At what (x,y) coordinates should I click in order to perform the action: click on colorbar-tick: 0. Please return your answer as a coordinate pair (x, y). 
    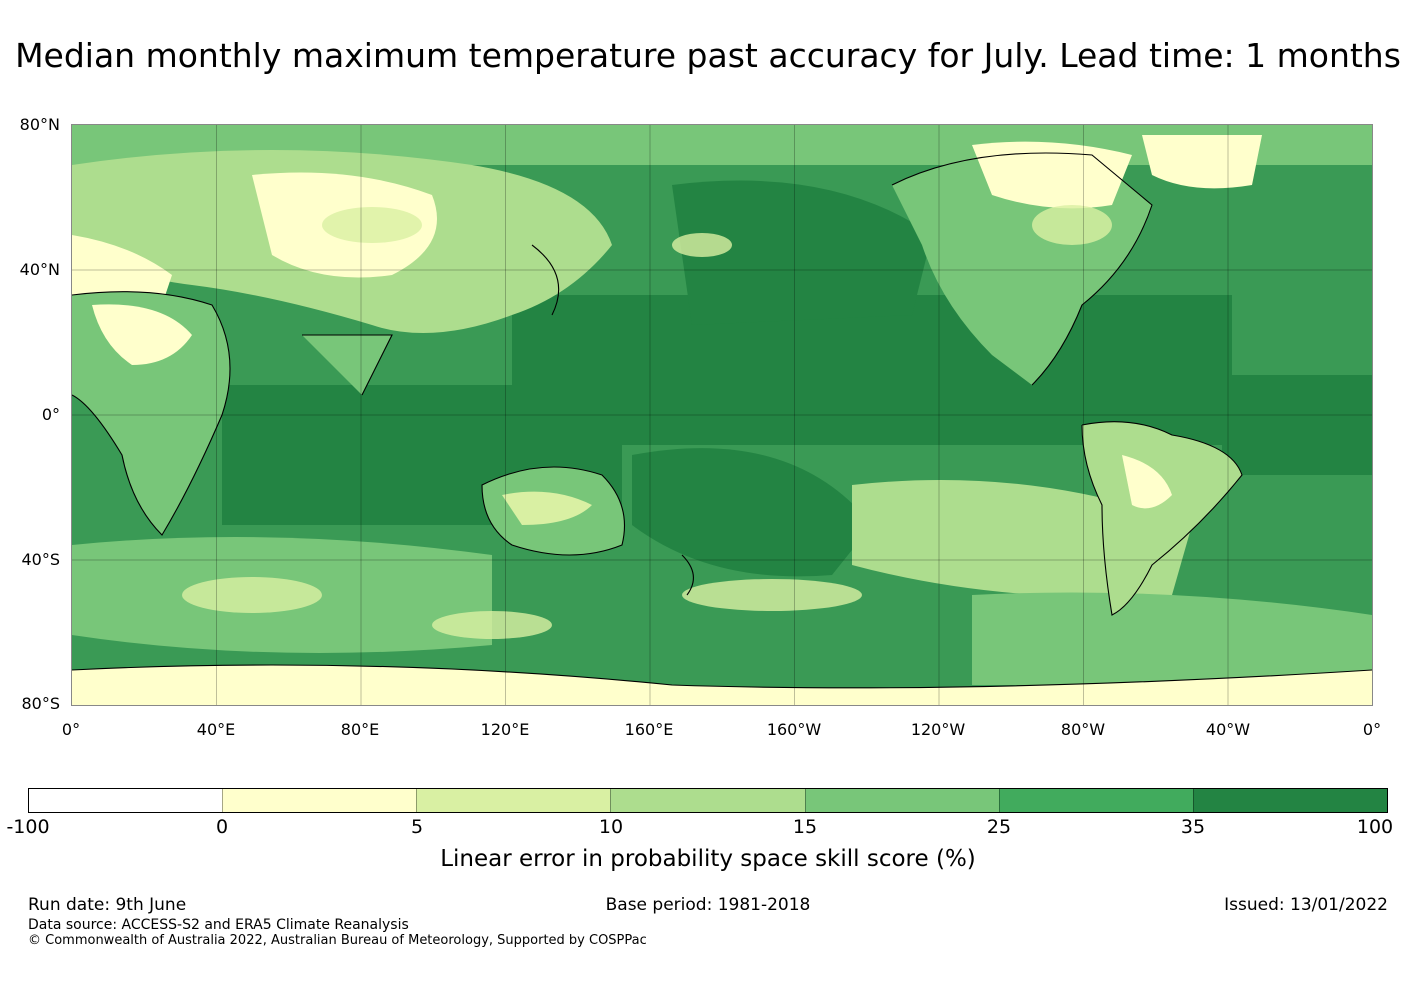
    Looking at the image, I should click on (222, 827).